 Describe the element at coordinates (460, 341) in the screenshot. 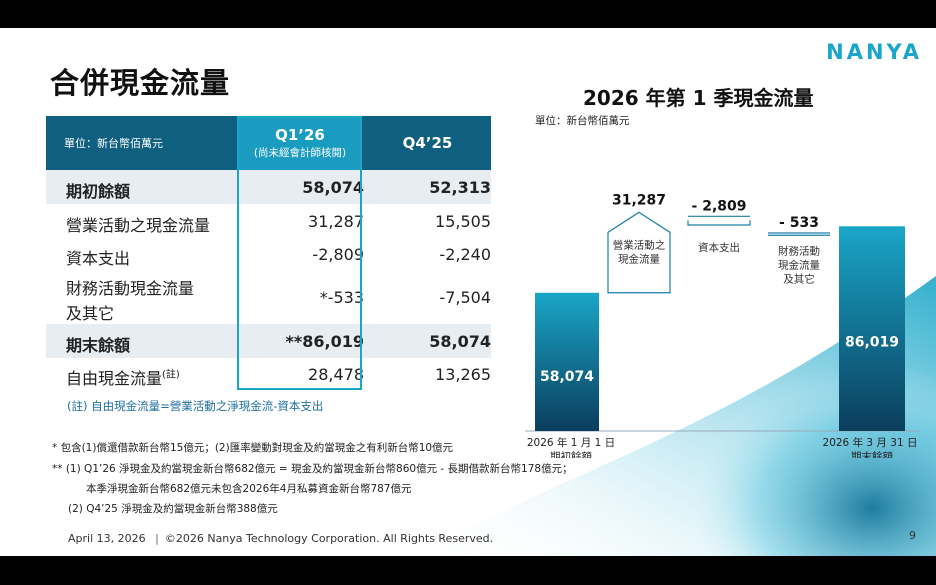

I see `row-value-q4: 58,074` at that location.